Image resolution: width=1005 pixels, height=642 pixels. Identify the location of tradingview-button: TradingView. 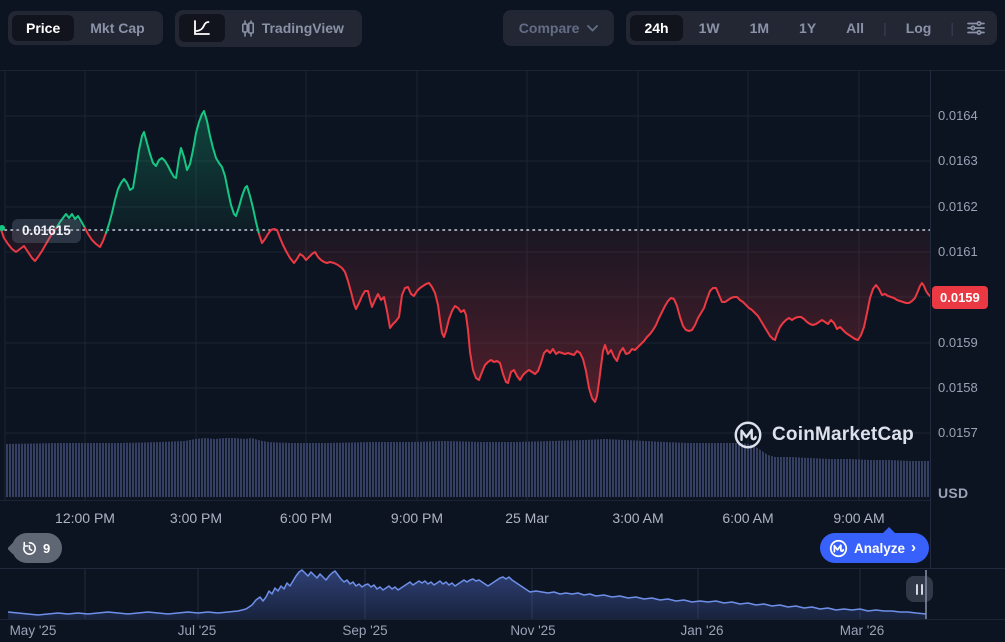
(292, 28).